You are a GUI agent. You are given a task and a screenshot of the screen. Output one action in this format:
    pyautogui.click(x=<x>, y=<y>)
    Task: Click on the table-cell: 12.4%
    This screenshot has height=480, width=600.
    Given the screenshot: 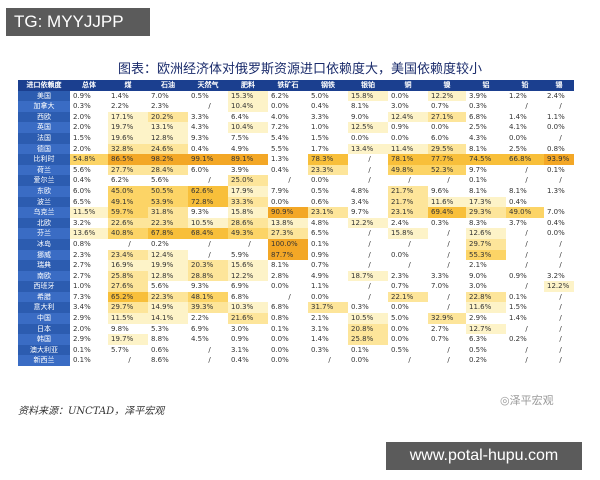 What is the action you would take?
    pyautogui.click(x=168, y=255)
    